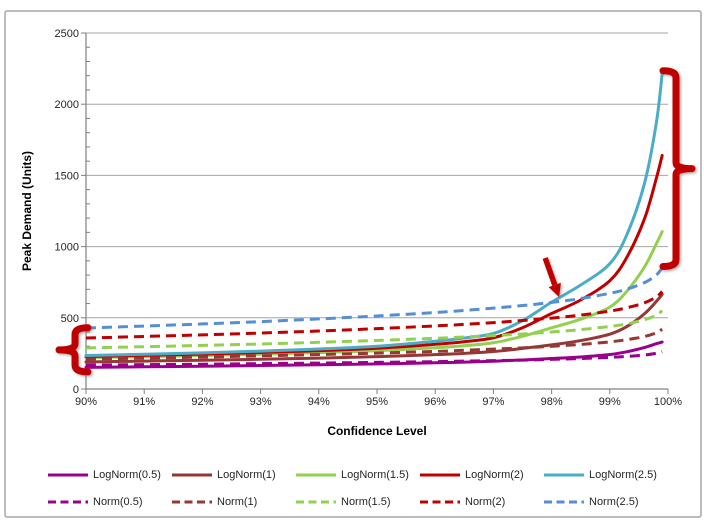 This screenshot has height=530, width=704. What do you see at coordinates (374, 358) in the screenshot?
I see `series-norm-0-5-` at bounding box center [374, 358].